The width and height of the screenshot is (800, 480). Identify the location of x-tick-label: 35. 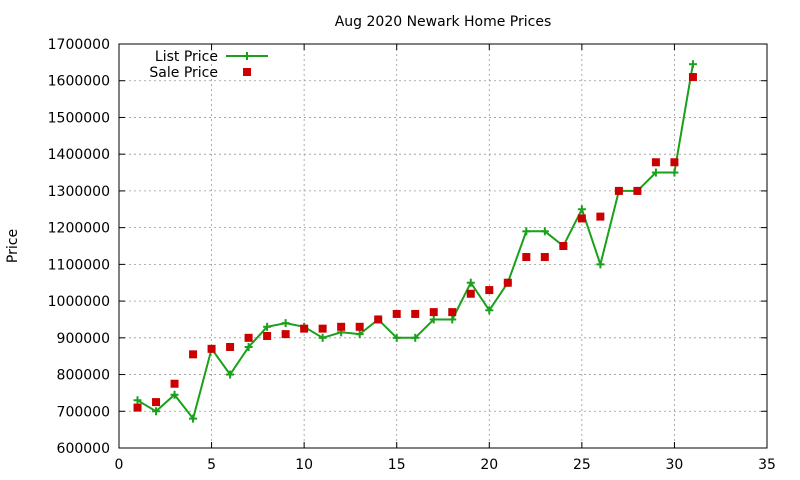
(767, 465).